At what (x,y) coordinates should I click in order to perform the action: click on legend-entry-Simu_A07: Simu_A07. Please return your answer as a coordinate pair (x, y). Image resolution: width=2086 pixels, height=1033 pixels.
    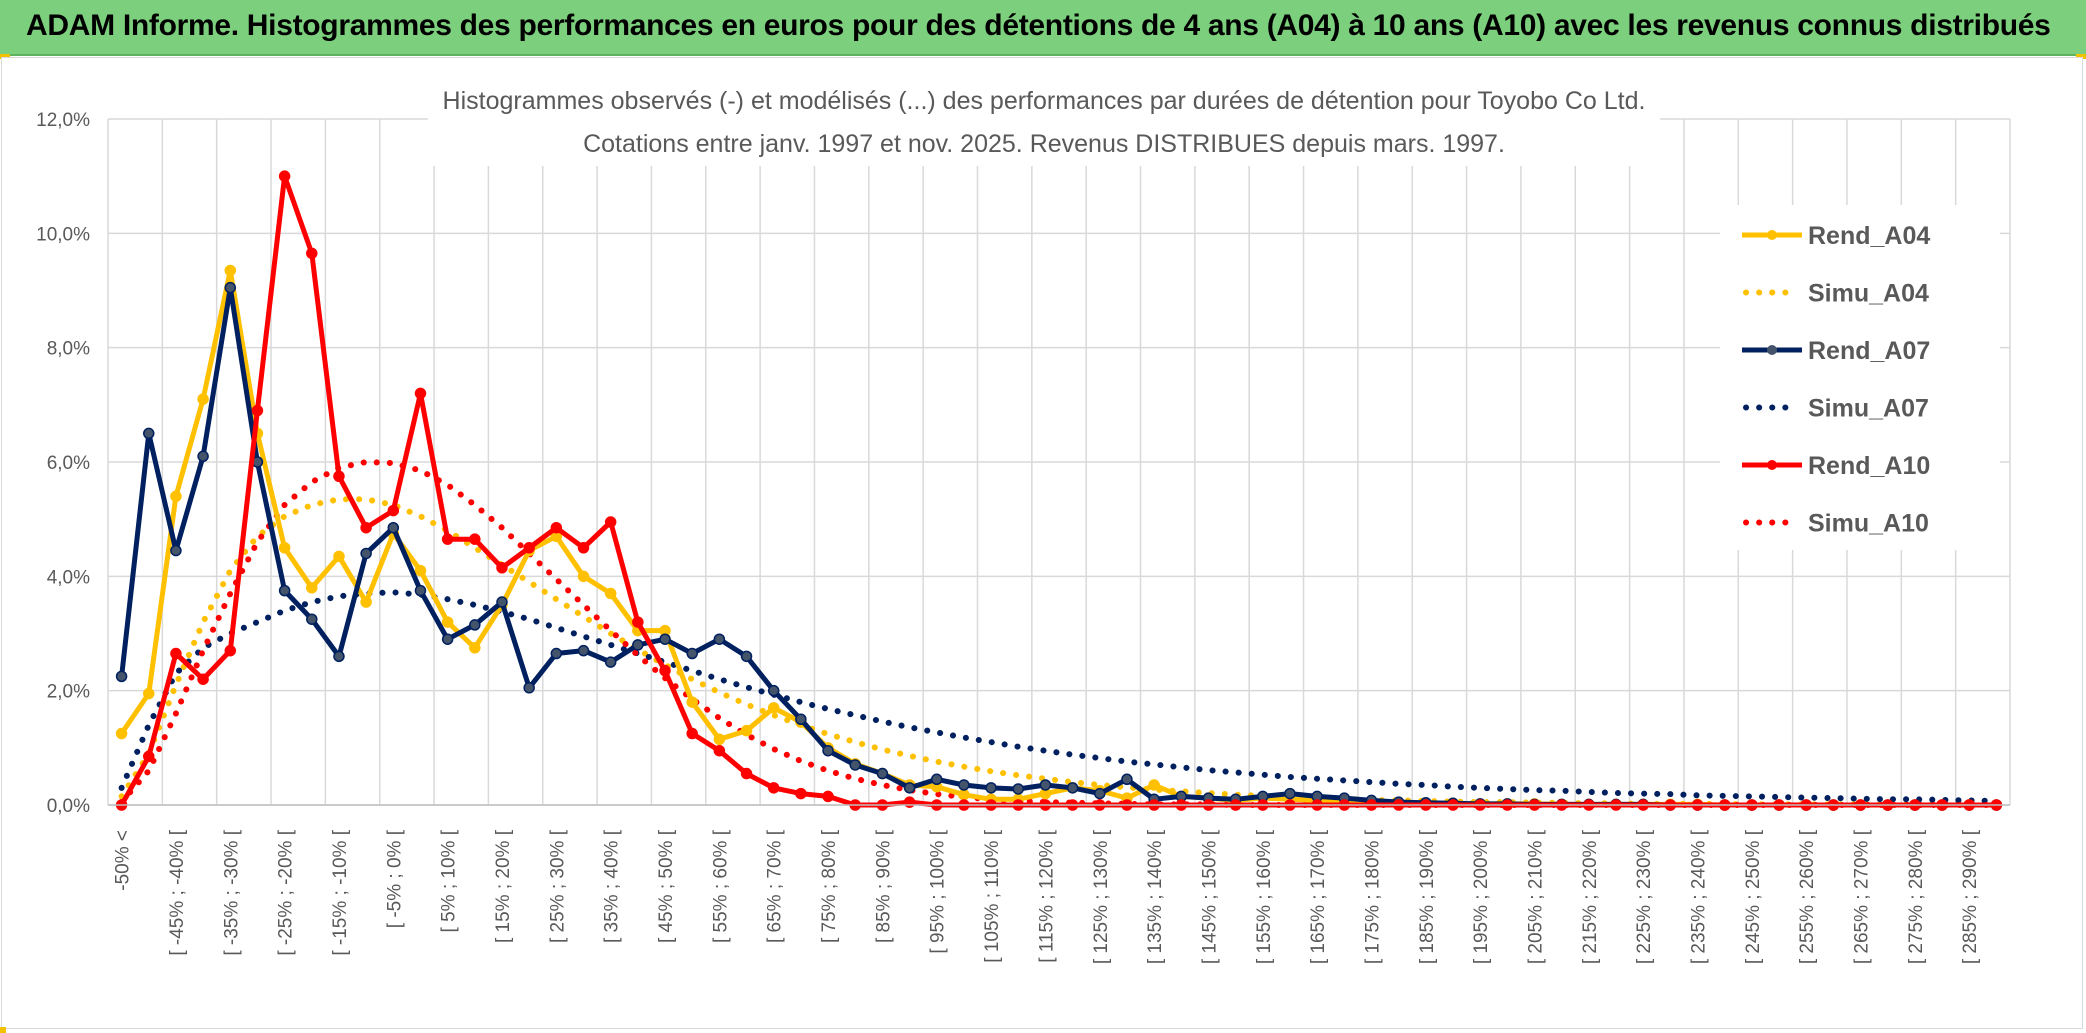
    Looking at the image, I should click on (1836, 409).